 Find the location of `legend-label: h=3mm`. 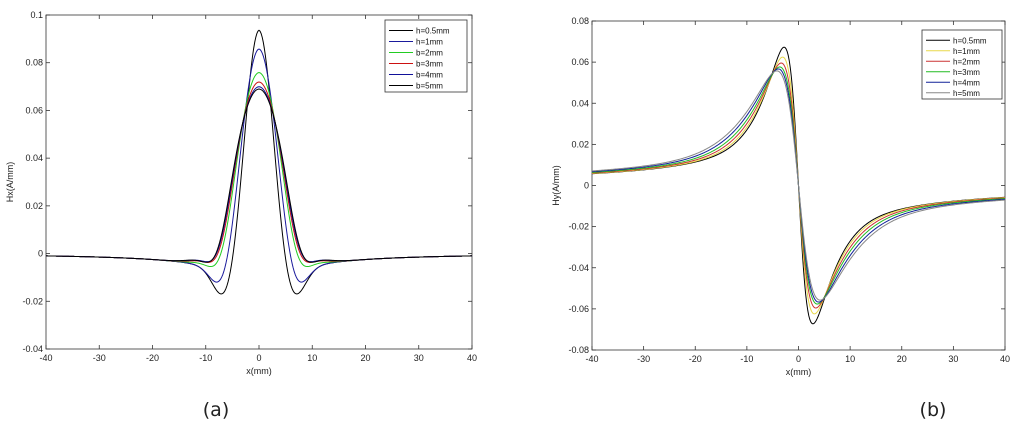

legend-label: h=3mm is located at coordinates (966, 72).